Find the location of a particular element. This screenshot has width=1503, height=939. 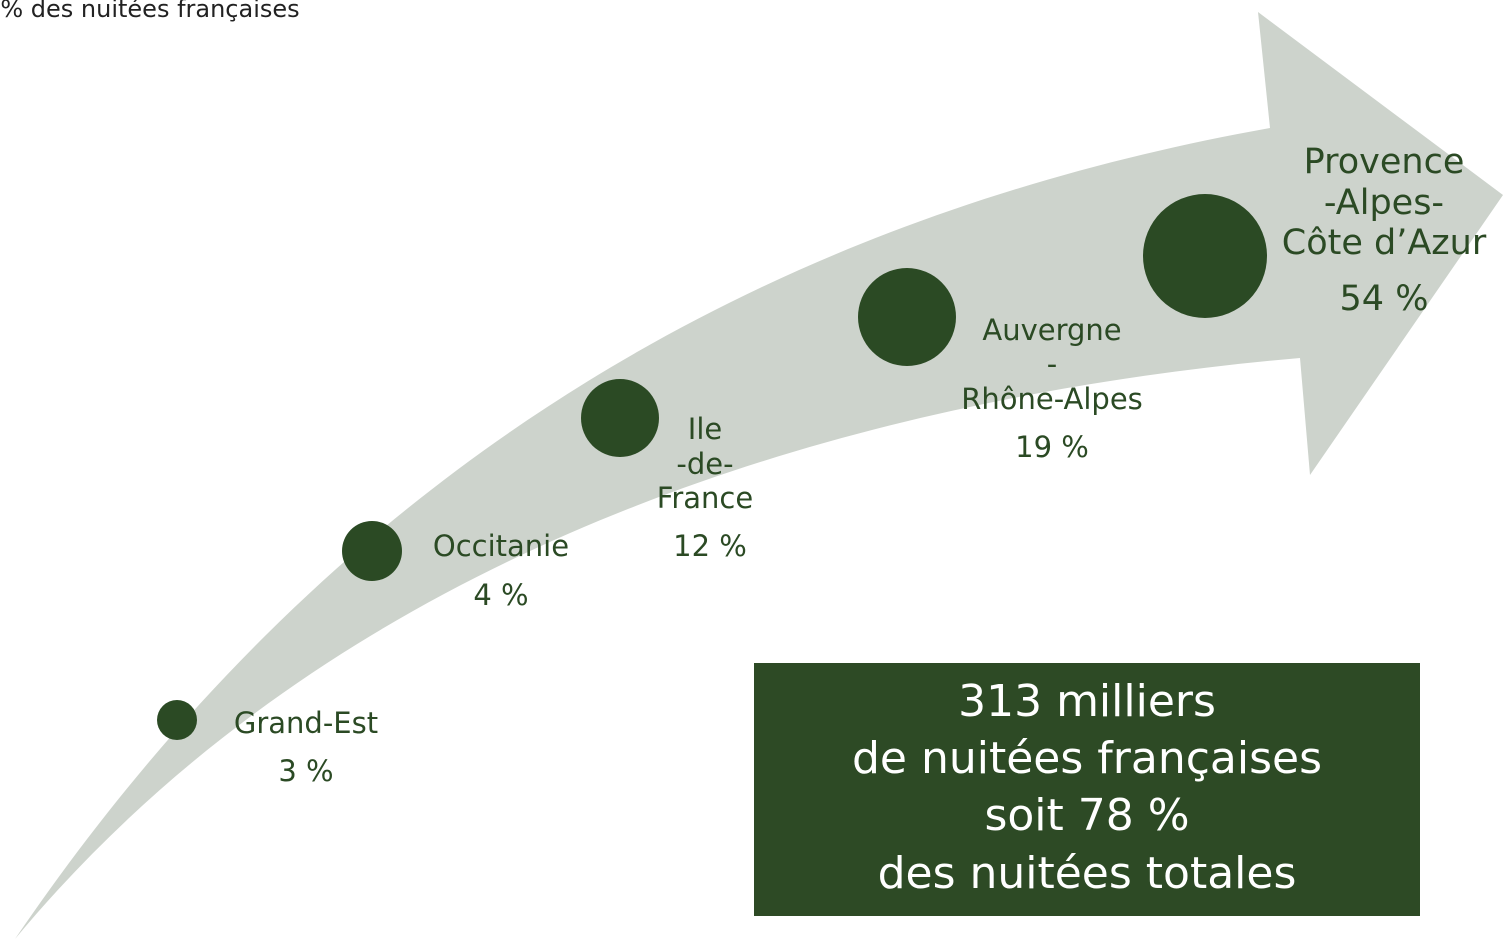

node-label: - is located at coordinates (1052, 364).